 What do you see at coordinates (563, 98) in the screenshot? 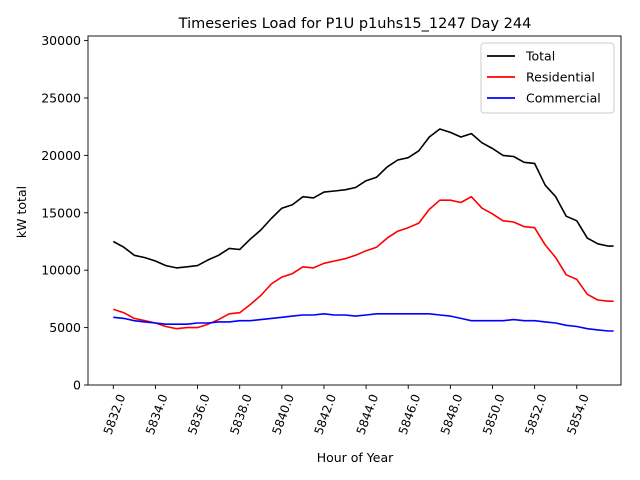
I see `legend-label-commercial: Commercial` at bounding box center [563, 98].